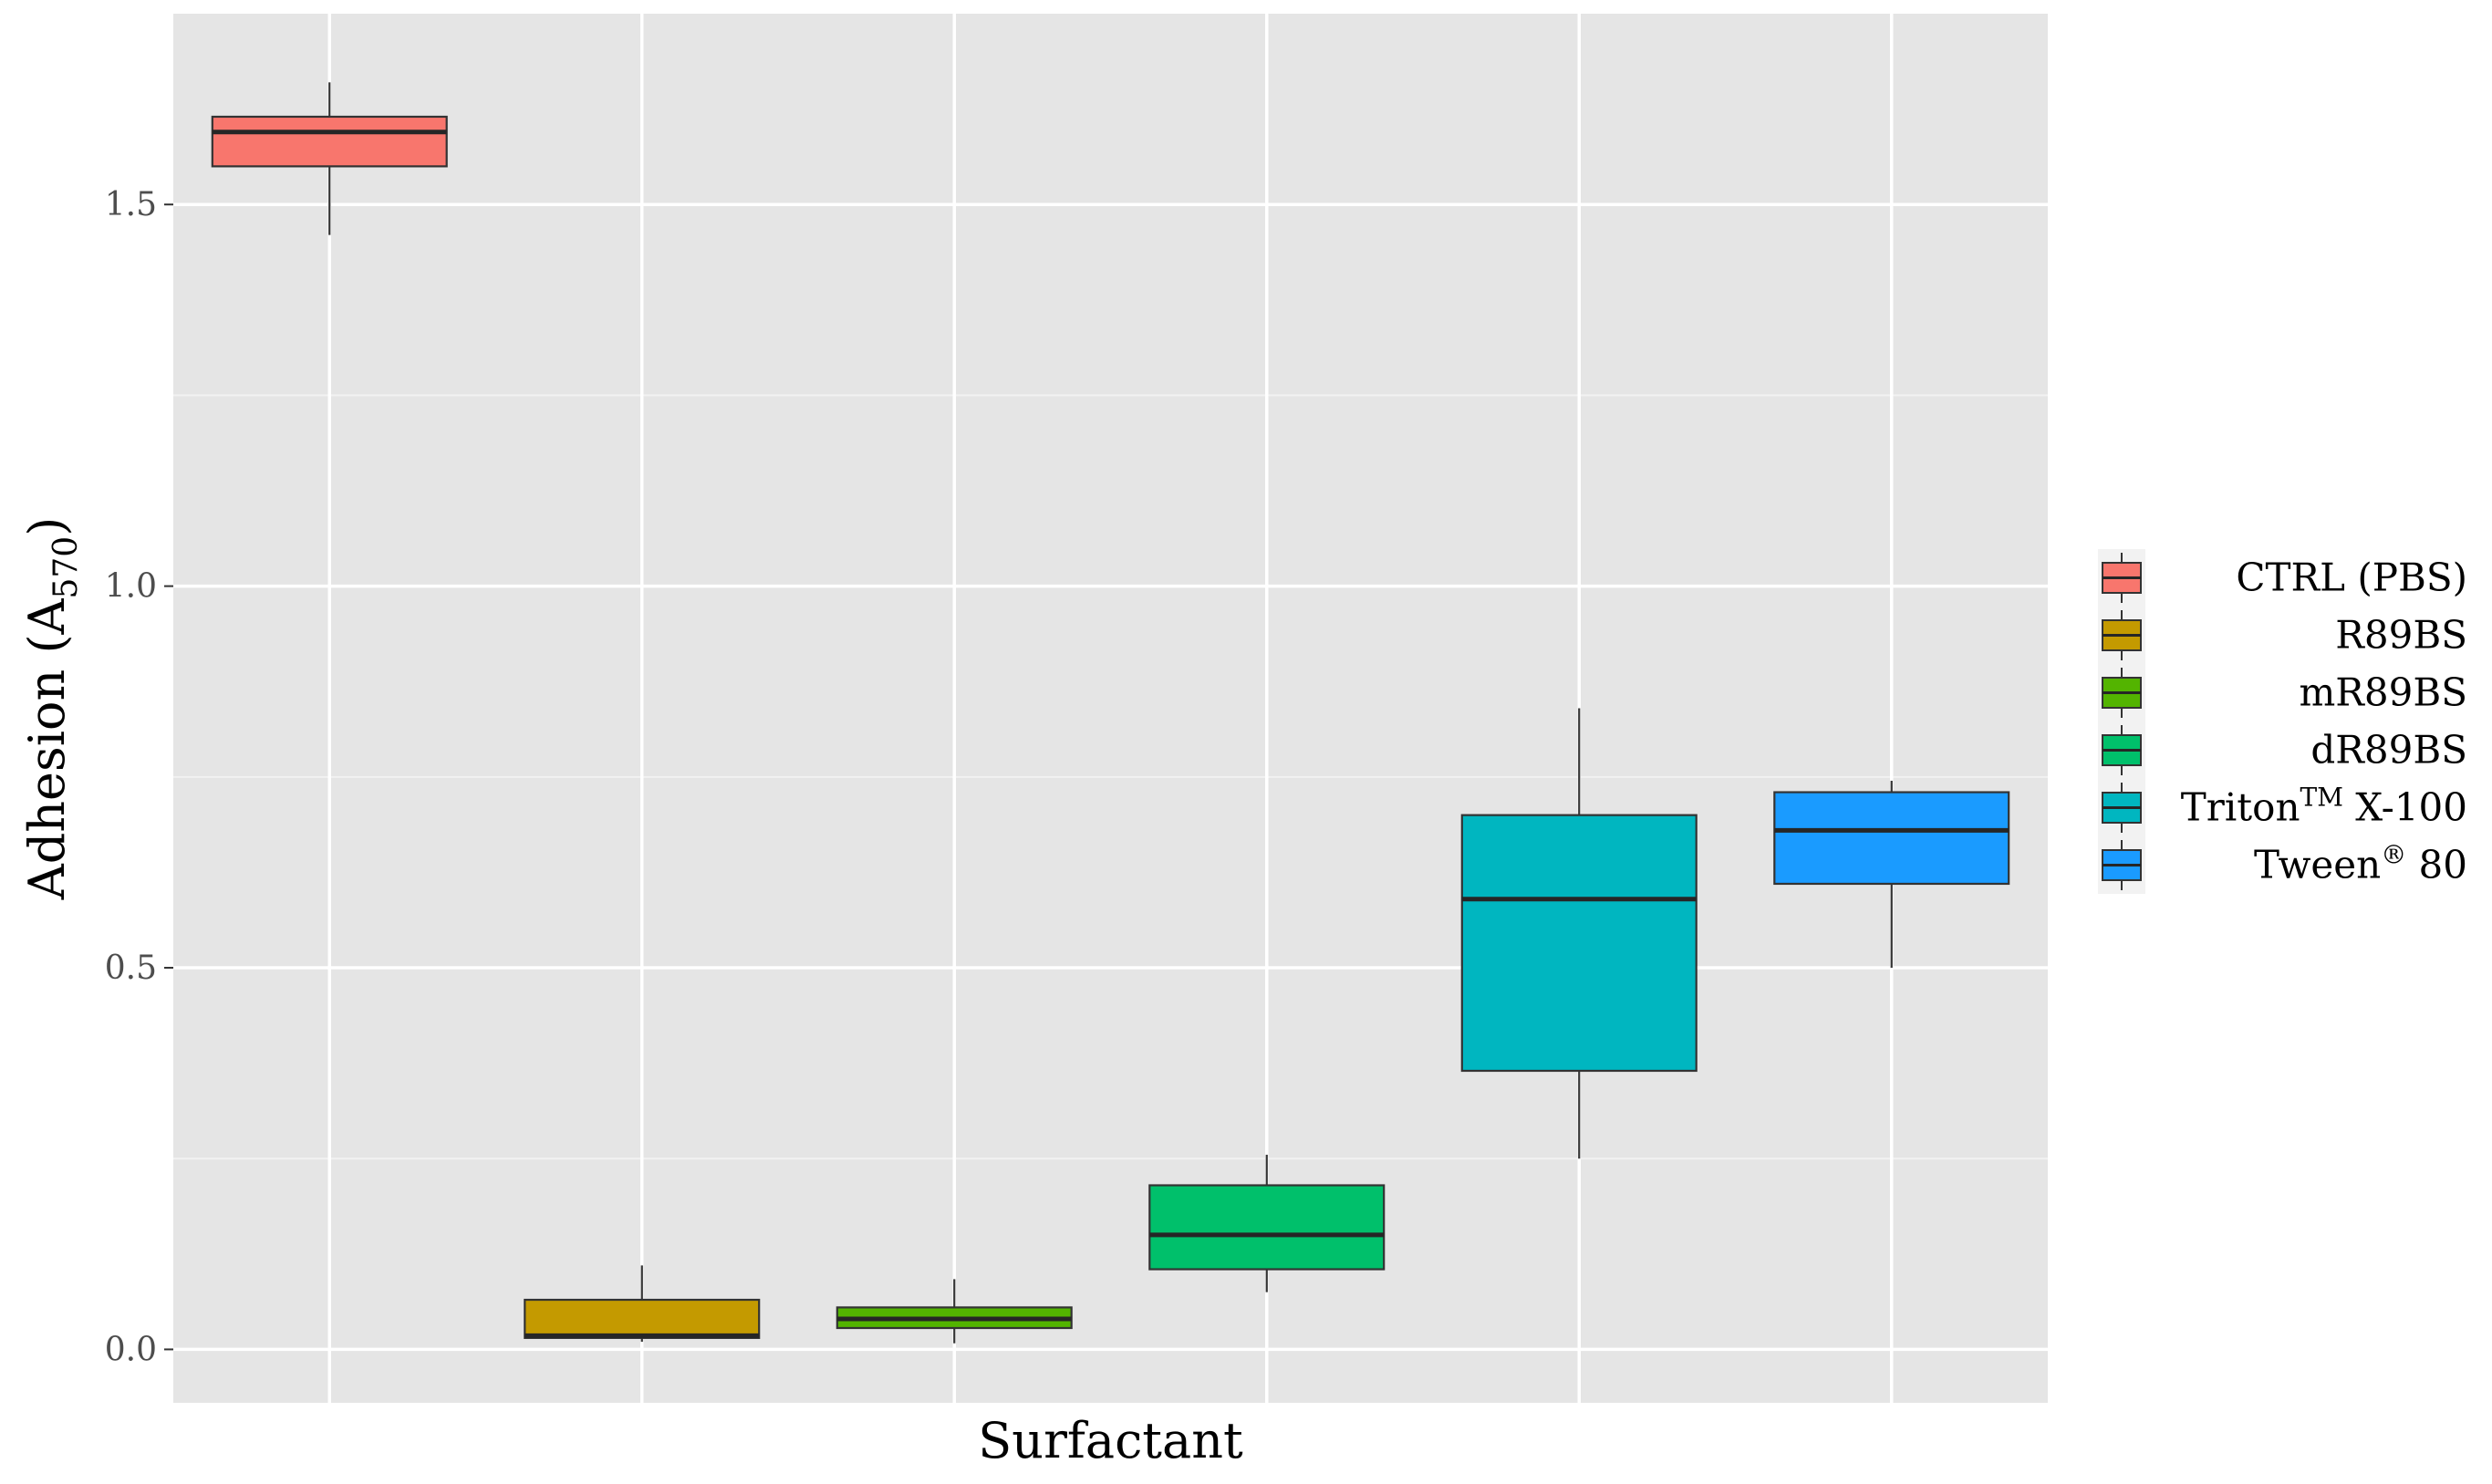 This screenshot has height=1484, width=2492. What do you see at coordinates (2282, 750) in the screenshot?
I see `legend-item: dR89BS` at bounding box center [2282, 750].